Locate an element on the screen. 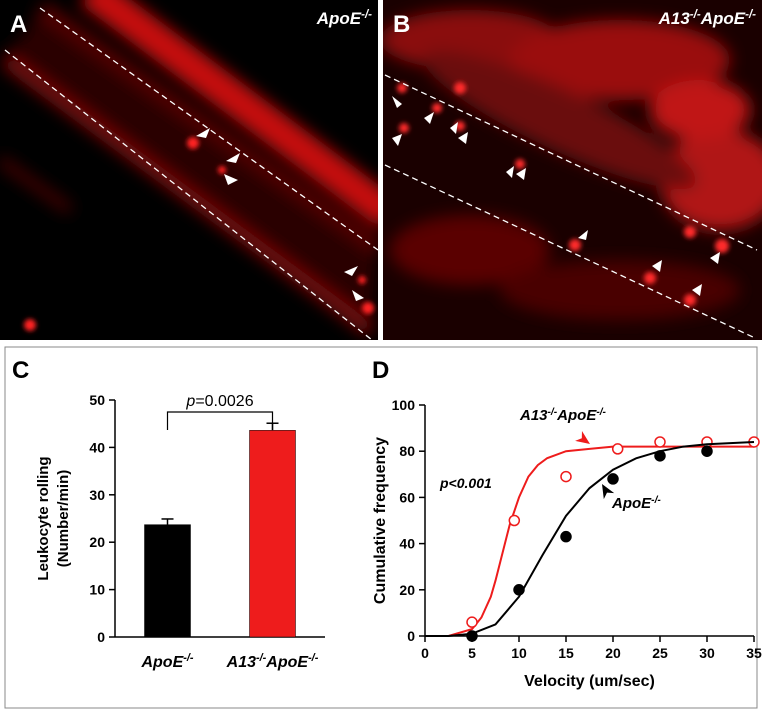 The width and height of the screenshot is (762, 713). legend-label-part: A13 is located at coordinates (533, 415).